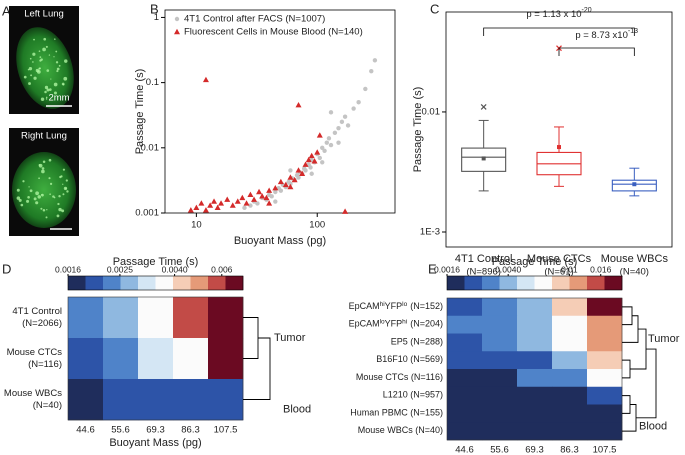  I want to click on mean, so click(483, 158).